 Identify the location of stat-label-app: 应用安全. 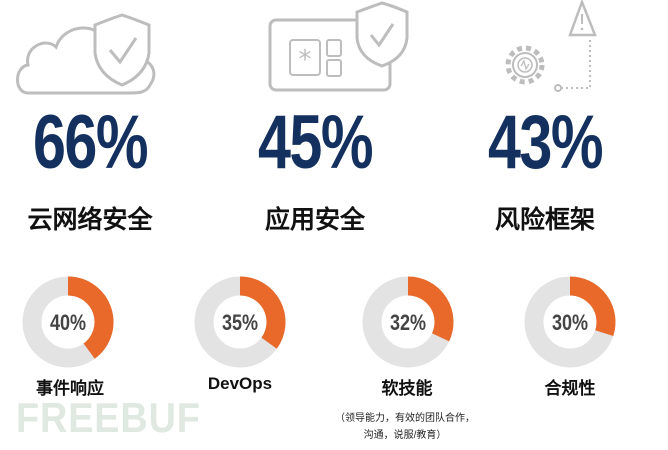
(314, 220).